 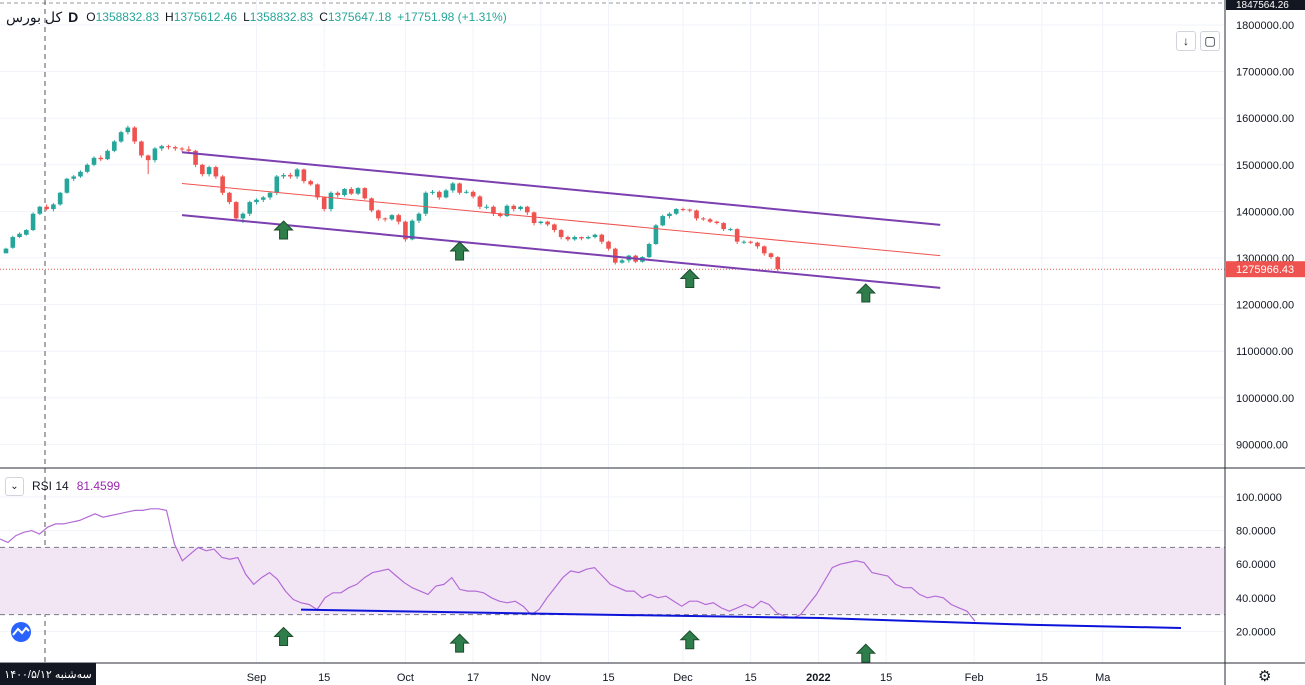 What do you see at coordinates (488, 565) in the screenshot?
I see `rsi-line` at bounding box center [488, 565].